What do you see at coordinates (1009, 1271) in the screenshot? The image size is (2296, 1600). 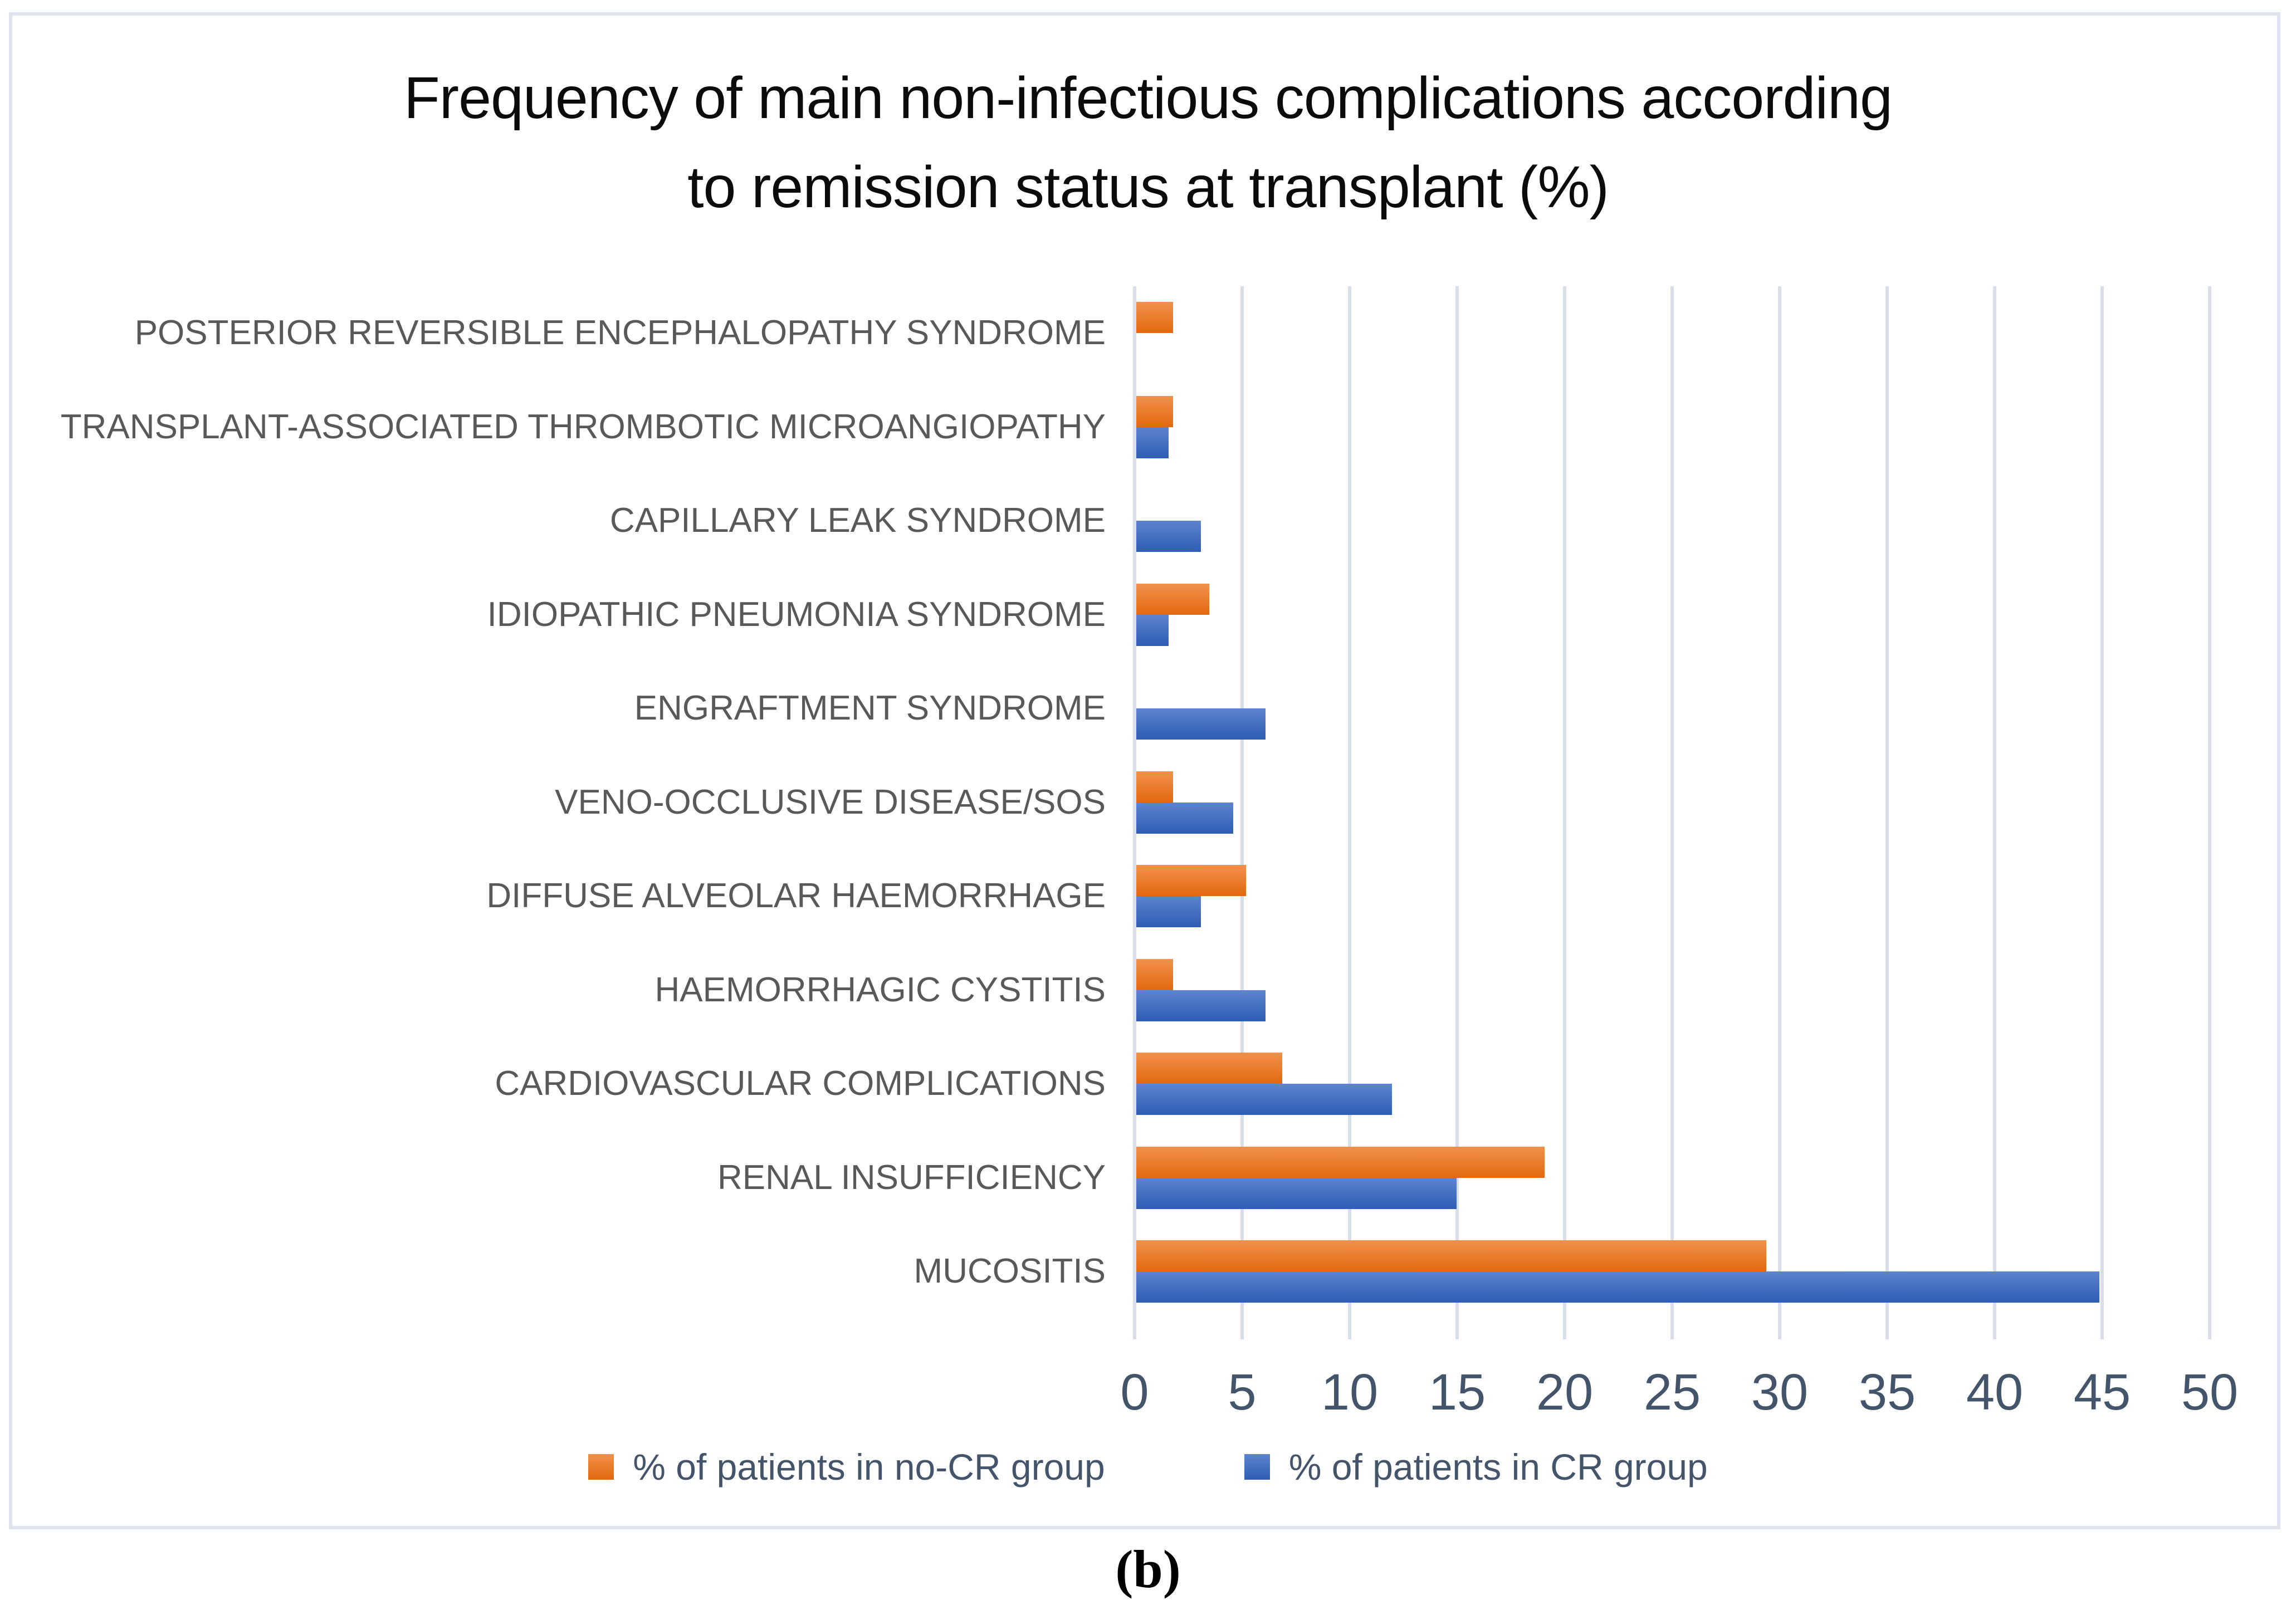 I see `category-label: MUCOSITIS` at bounding box center [1009, 1271].